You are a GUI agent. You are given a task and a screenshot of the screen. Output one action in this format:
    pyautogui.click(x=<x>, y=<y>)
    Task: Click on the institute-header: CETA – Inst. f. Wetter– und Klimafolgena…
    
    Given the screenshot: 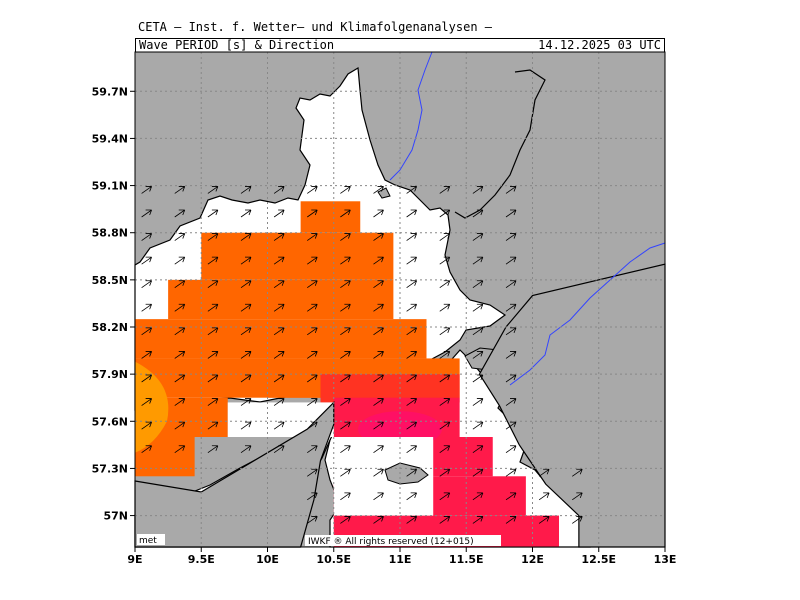 What is the action you would take?
    pyautogui.click(x=315, y=27)
    